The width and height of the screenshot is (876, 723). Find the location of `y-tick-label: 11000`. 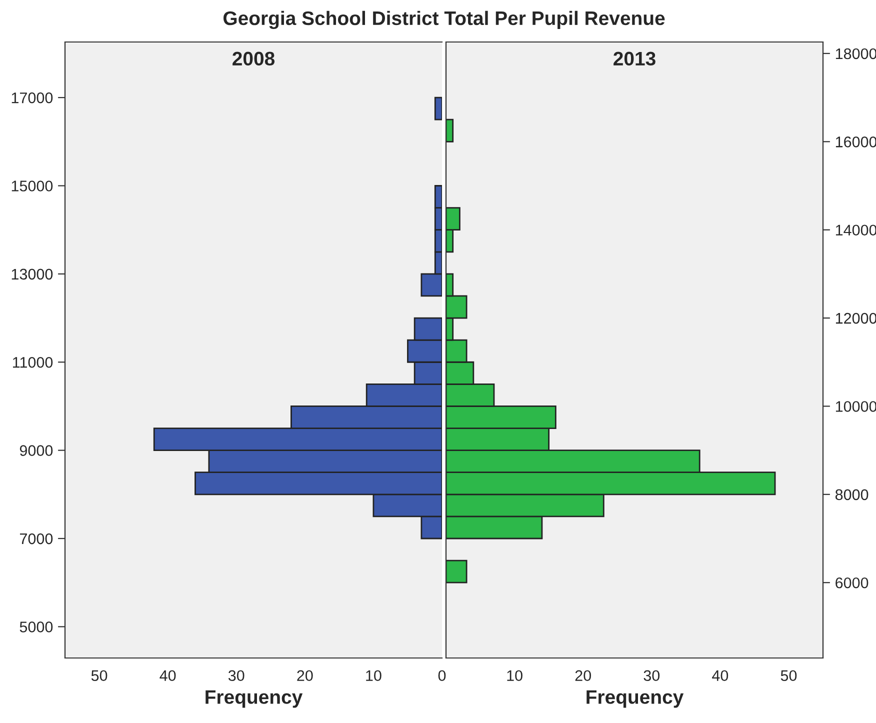

y-tick-label: 11000 is located at coordinates (33, 362).